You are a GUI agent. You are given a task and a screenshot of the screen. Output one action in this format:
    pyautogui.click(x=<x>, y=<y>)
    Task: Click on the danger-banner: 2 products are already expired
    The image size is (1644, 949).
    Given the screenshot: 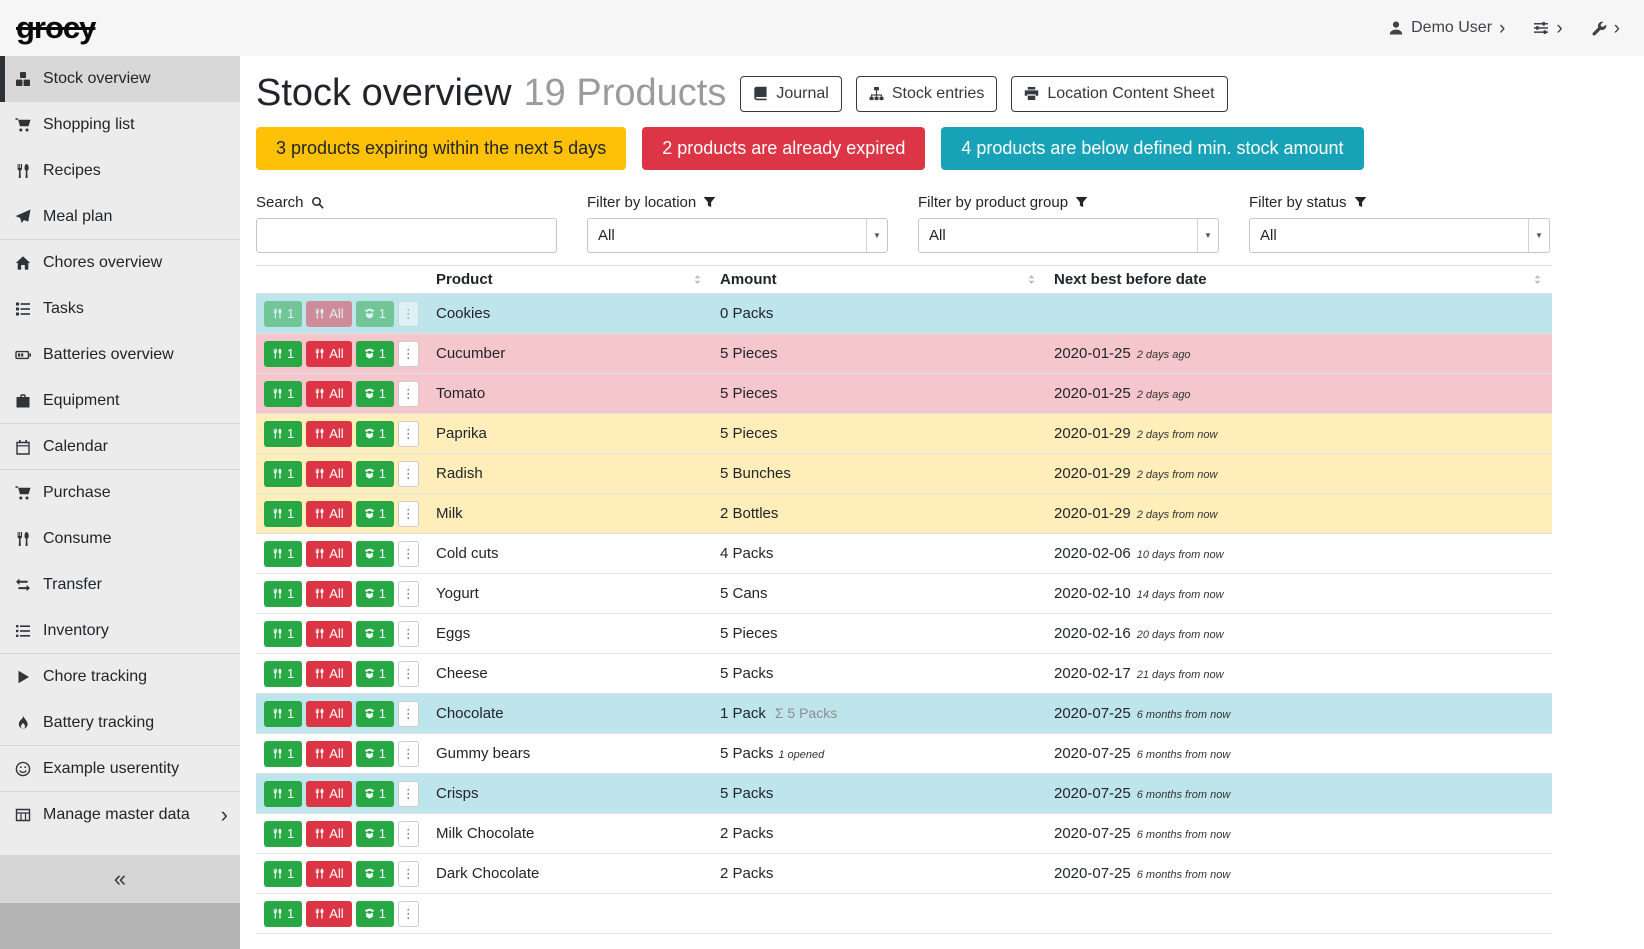 What is the action you would take?
    pyautogui.click(x=784, y=148)
    